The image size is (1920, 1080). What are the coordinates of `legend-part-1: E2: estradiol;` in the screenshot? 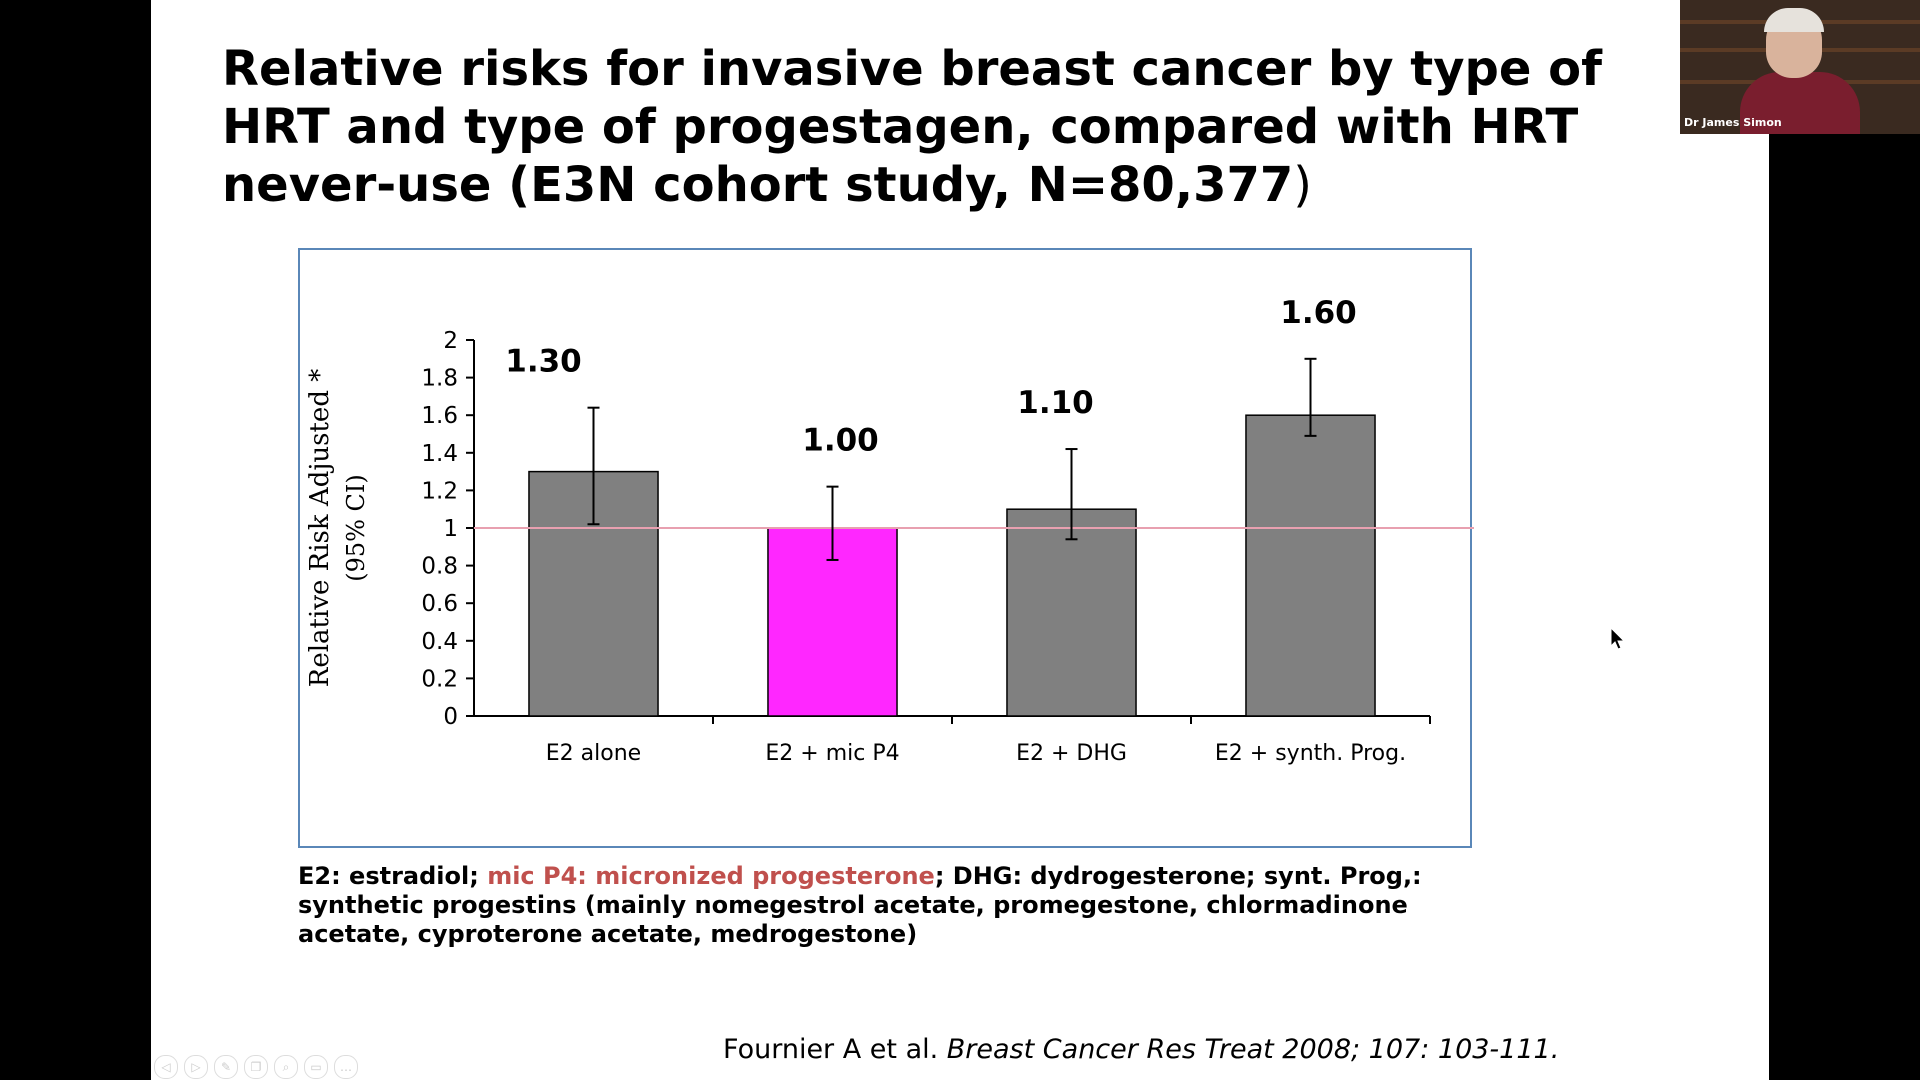 It's located at (393, 876).